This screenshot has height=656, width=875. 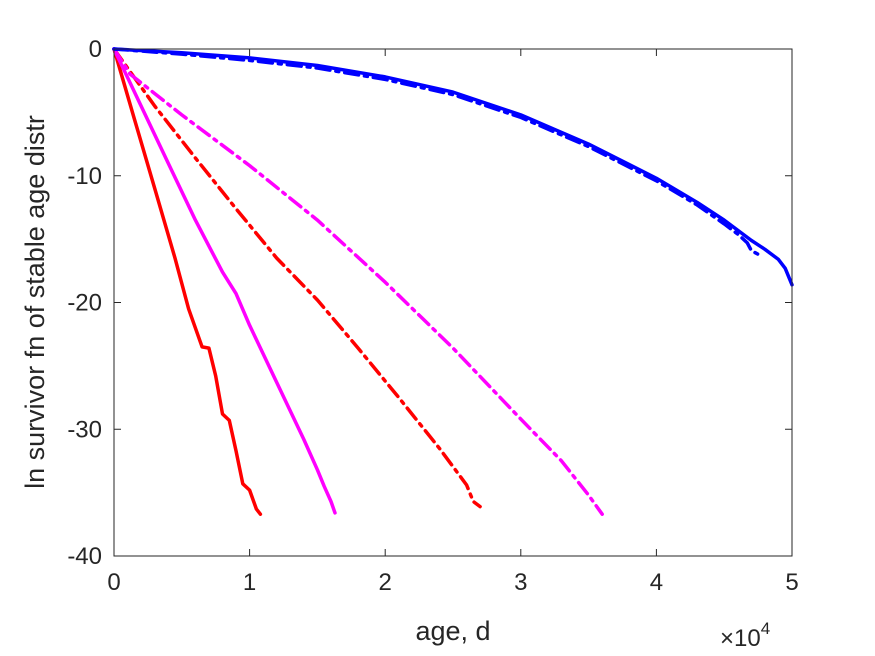 I want to click on x-tick-label: 5, so click(x=791, y=582).